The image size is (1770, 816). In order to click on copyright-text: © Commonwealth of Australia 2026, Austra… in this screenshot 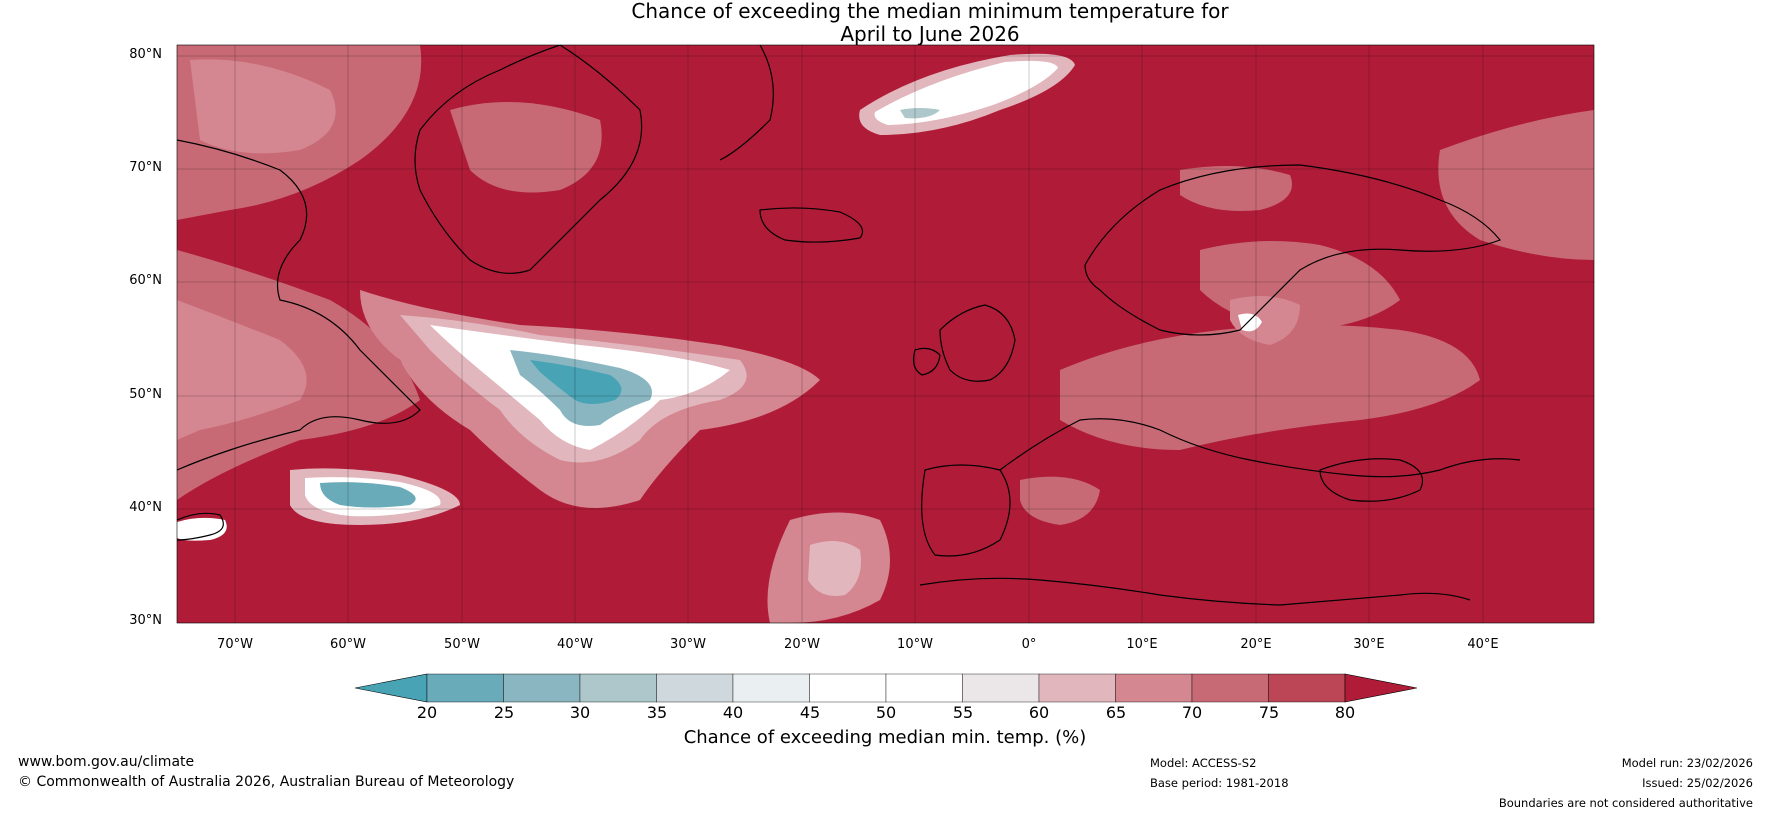, I will do `click(266, 782)`.